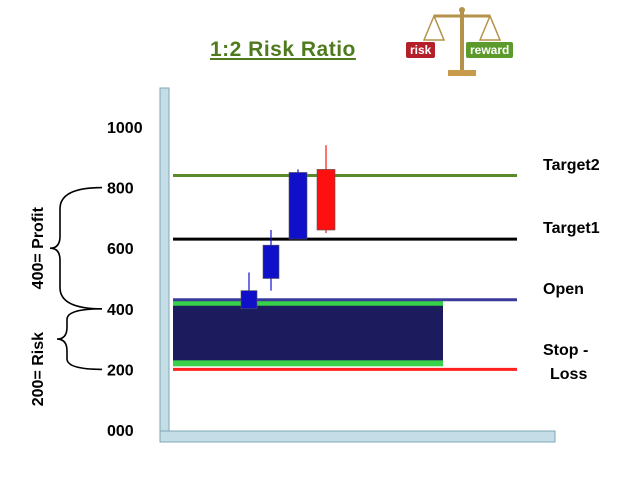 The image size is (638, 479). I want to click on braces: 400= Profit 200= Risk, so click(66, 296).